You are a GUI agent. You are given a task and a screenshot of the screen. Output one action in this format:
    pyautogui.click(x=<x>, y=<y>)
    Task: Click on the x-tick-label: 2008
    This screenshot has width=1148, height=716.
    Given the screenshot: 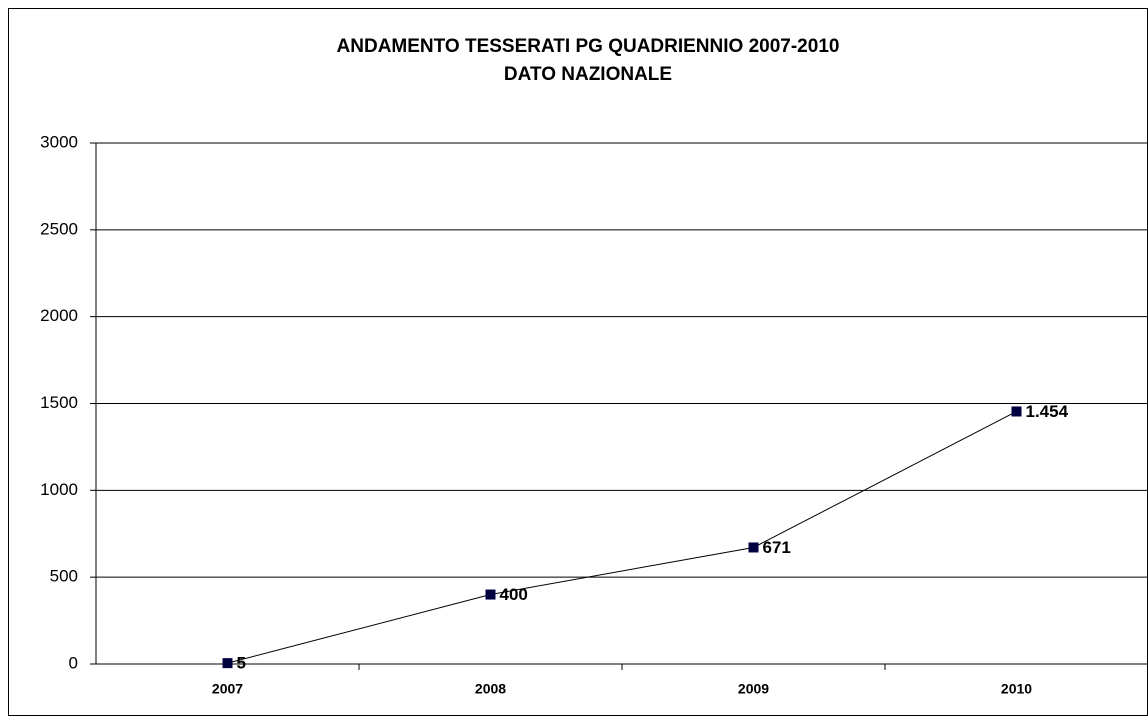 What is the action you would take?
    pyautogui.click(x=490, y=689)
    